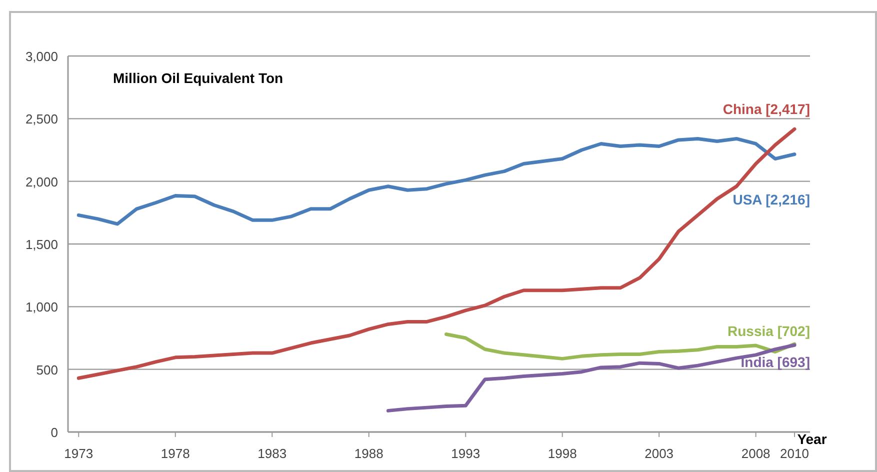  What do you see at coordinates (369, 453) in the screenshot?
I see `x-tick-label: 1988` at bounding box center [369, 453].